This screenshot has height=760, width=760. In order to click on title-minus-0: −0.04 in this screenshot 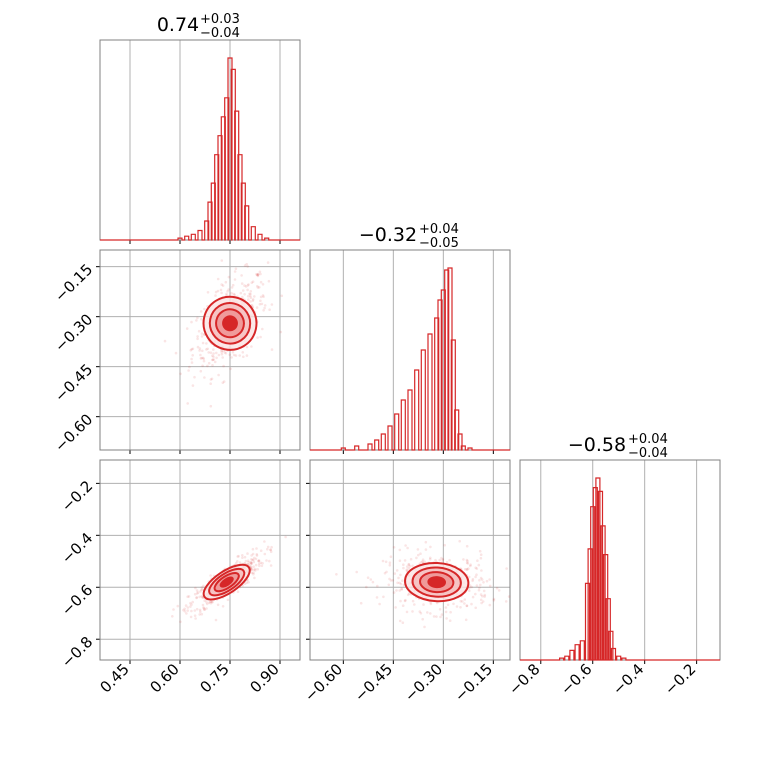, I will do `click(220, 33)`.